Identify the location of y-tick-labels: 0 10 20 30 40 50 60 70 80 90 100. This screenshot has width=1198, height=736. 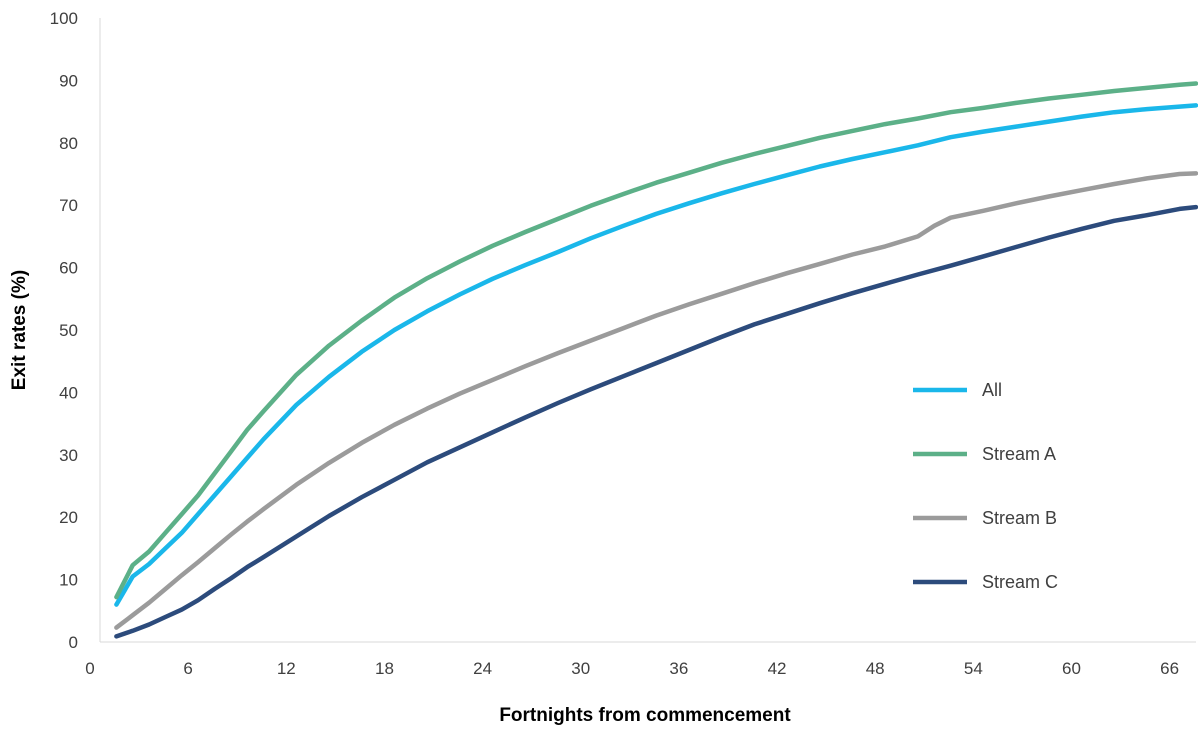
(64, 330).